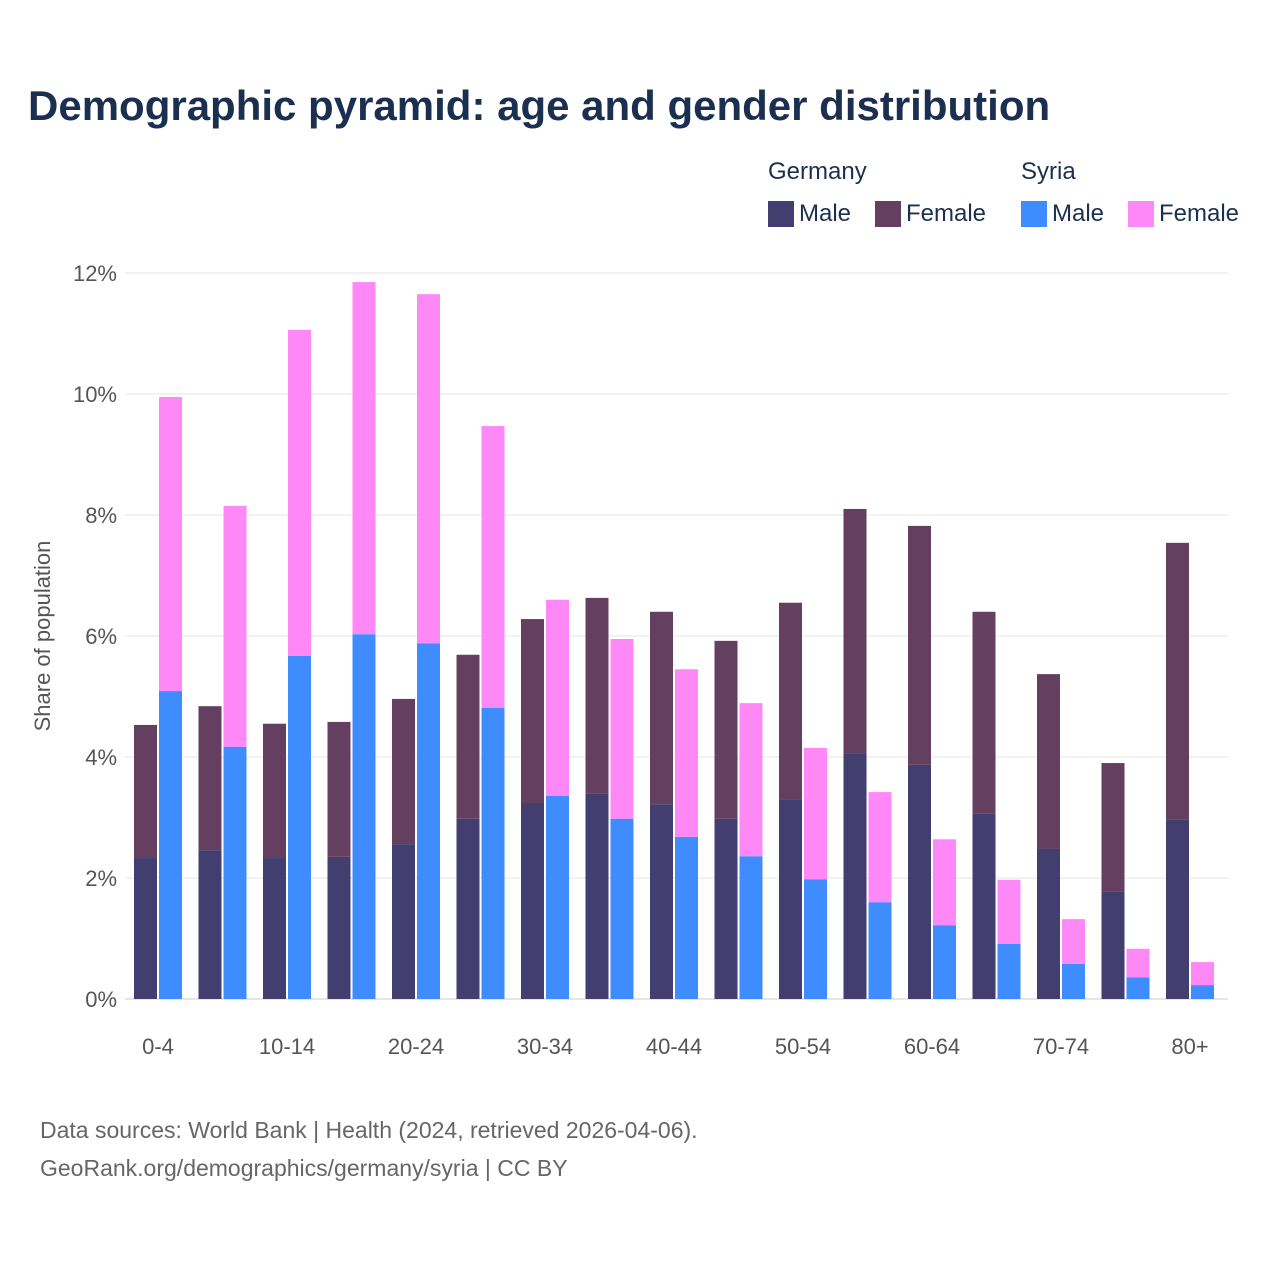 The width and height of the screenshot is (1280, 1280). What do you see at coordinates (1177, 681) in the screenshot?
I see `germany-female-bar-80+` at bounding box center [1177, 681].